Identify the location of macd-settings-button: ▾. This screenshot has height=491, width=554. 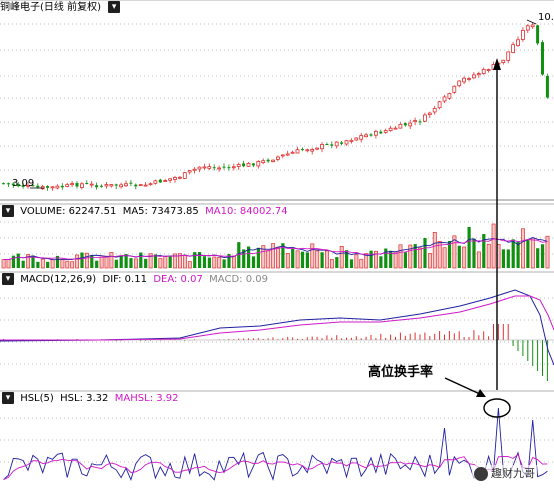
(8, 279).